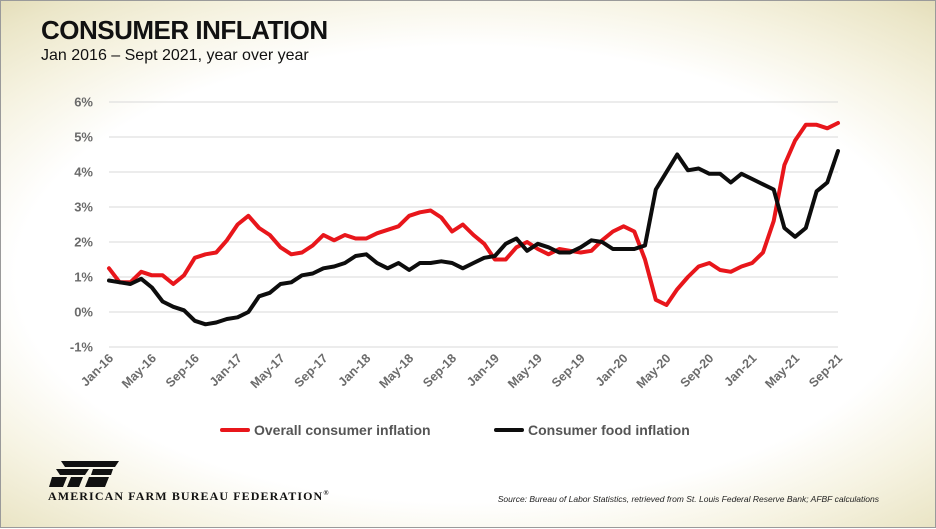 The image size is (936, 529). Describe the element at coordinates (697, 370) in the screenshot. I see `x-tick-label: Sep-20` at that location.